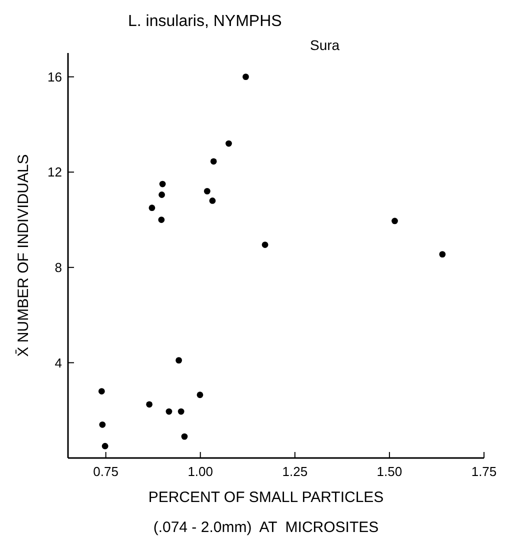  What do you see at coordinates (58, 362) in the screenshot?
I see `y-tick-label: 4` at bounding box center [58, 362].